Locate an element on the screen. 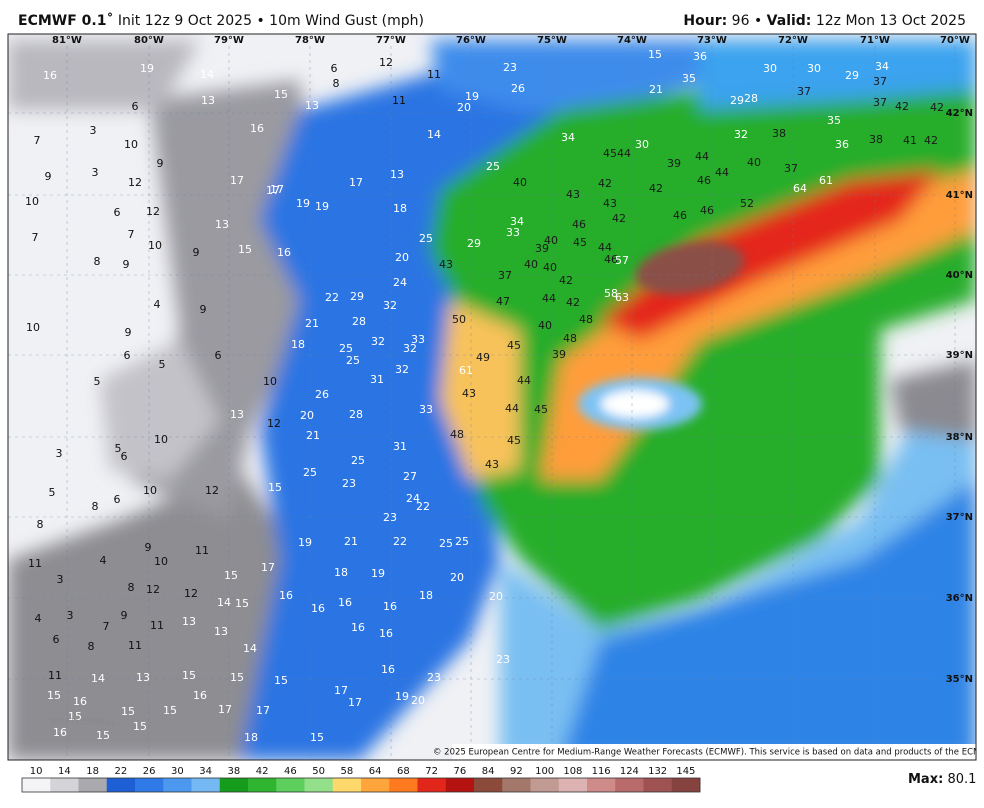 The width and height of the screenshot is (984, 808). station-value: 18 is located at coordinates (426, 595).